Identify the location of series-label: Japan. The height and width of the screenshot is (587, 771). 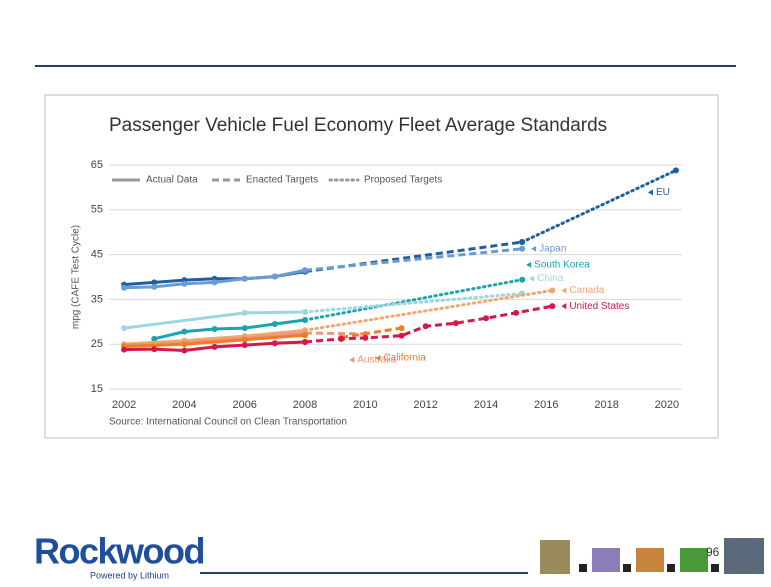
(552, 248).